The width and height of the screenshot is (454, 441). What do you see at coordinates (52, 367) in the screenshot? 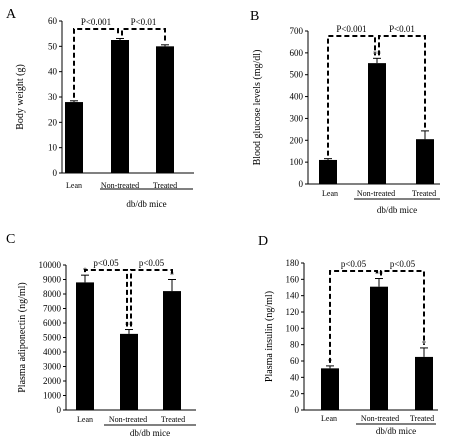
I see `y-tick-label: 3000` at bounding box center [52, 367].